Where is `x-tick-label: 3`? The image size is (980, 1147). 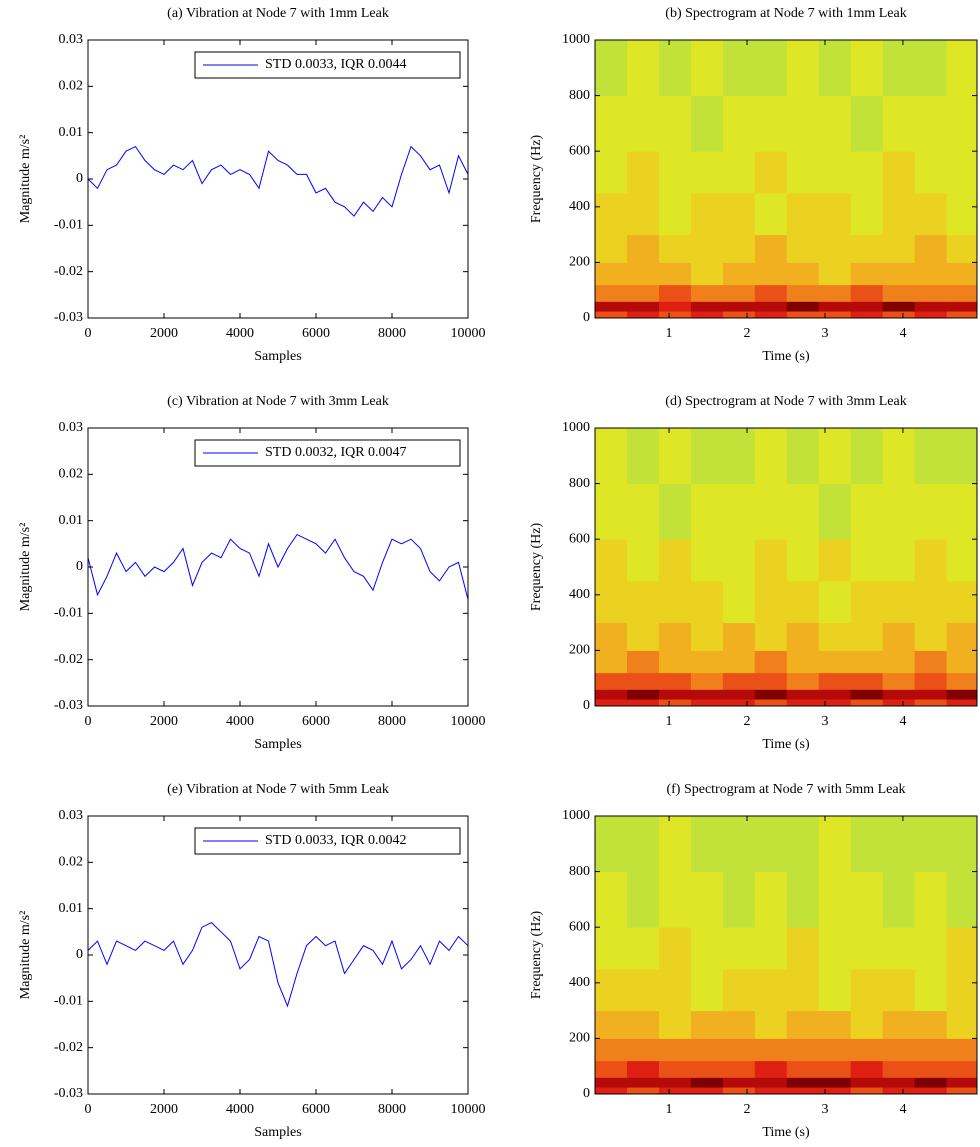
x-tick-label: 3 is located at coordinates (824, 333).